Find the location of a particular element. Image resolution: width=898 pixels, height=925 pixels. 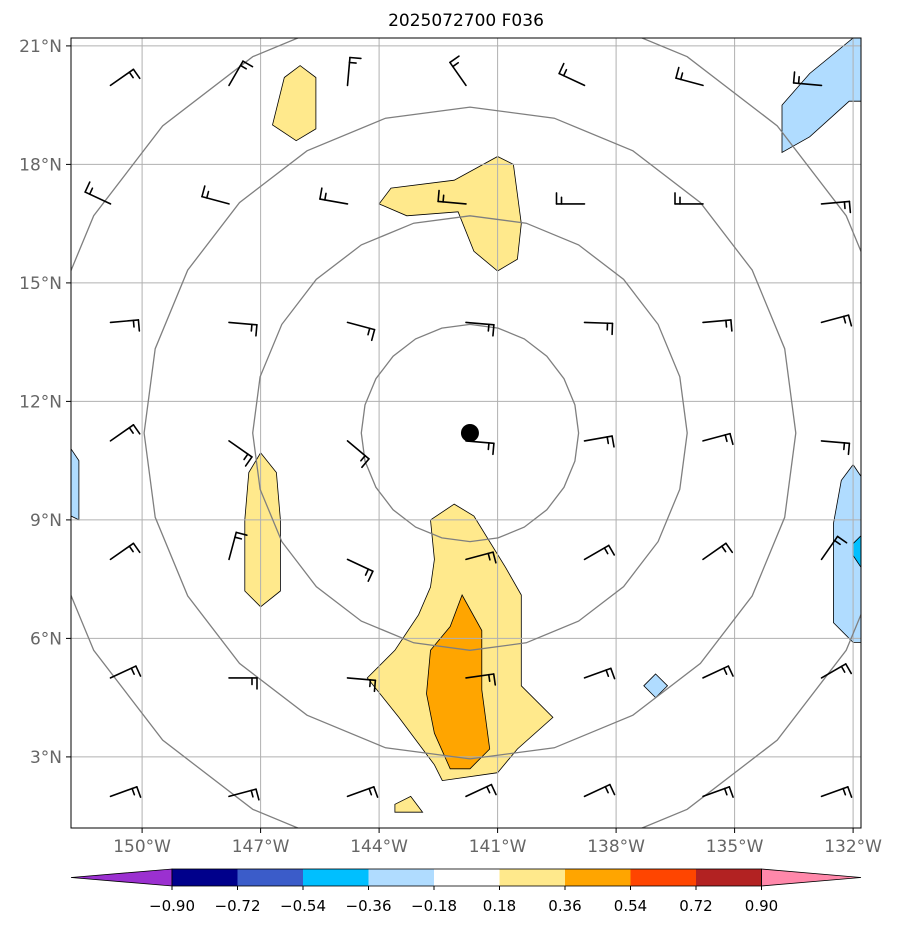

colorbar-tick-label: 0.90 is located at coordinates (761, 906).